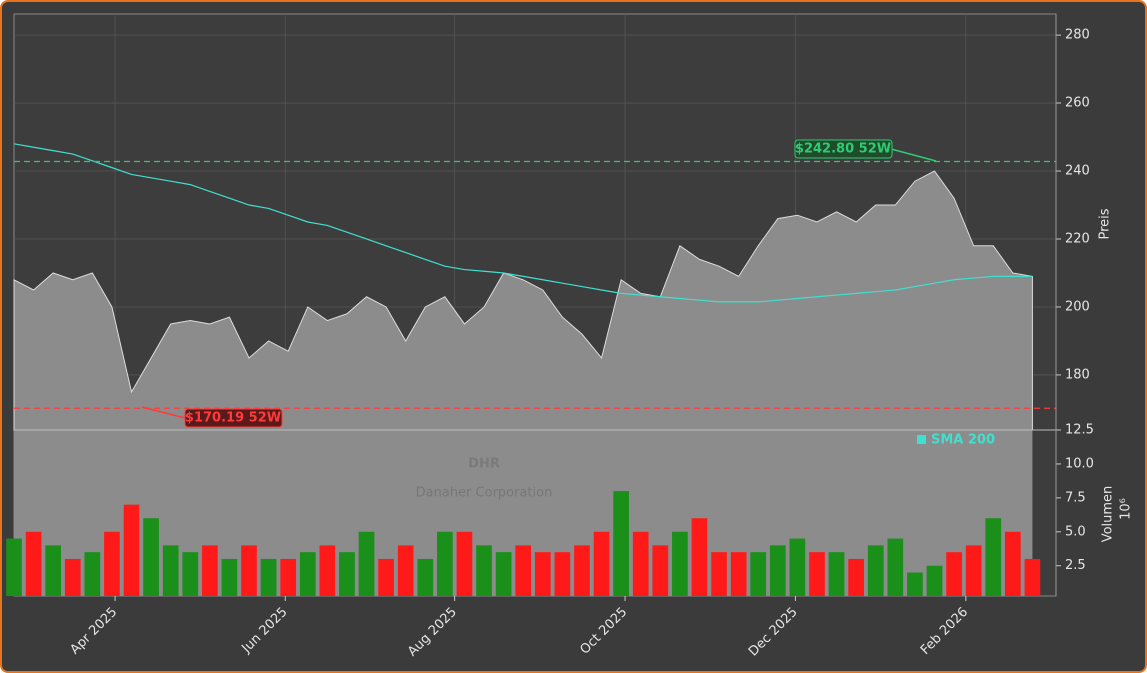 This screenshot has width=1147, height=673. Describe the element at coordinates (1077, 374) in the screenshot. I see `y-tick-label: 180` at that location.